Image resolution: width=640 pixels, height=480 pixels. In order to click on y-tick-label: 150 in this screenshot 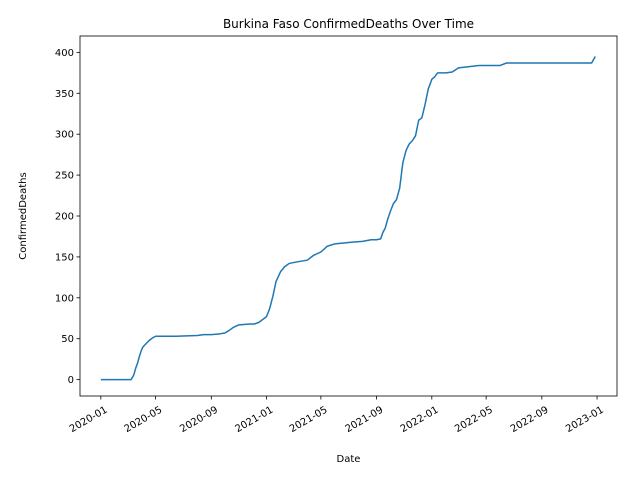, I will do `click(64, 257)`.